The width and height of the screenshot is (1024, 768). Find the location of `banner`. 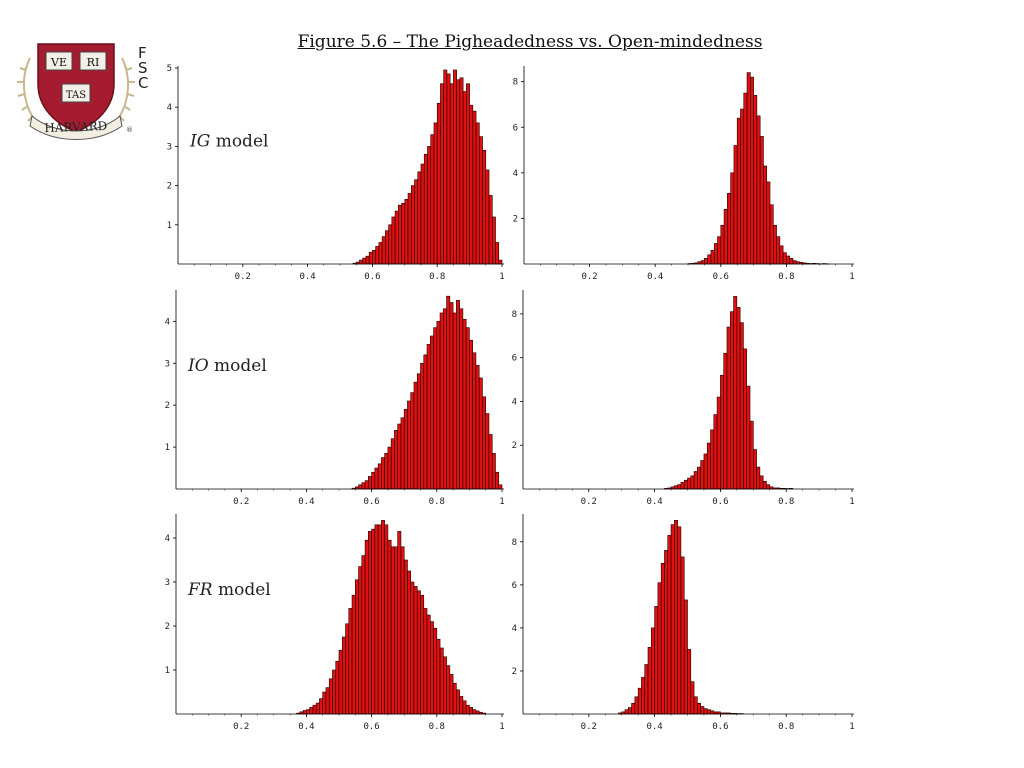

banner is located at coordinates (76, 127).